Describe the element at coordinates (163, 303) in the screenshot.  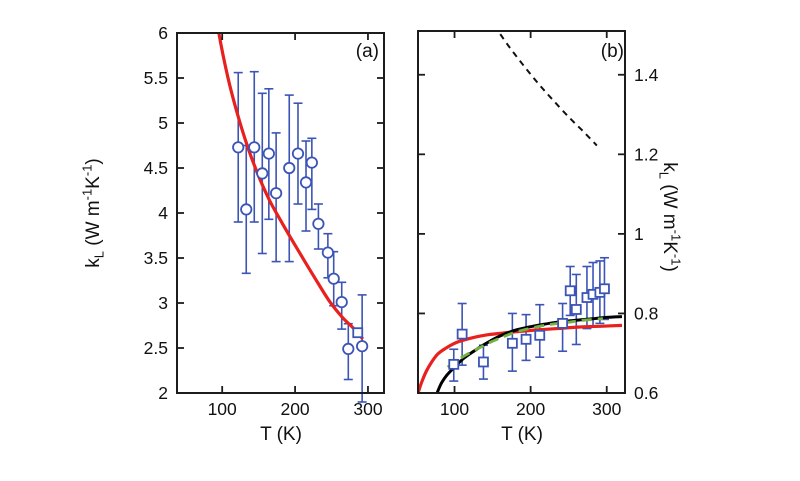
I see `panel-a-ytick-label: 3` at that location.